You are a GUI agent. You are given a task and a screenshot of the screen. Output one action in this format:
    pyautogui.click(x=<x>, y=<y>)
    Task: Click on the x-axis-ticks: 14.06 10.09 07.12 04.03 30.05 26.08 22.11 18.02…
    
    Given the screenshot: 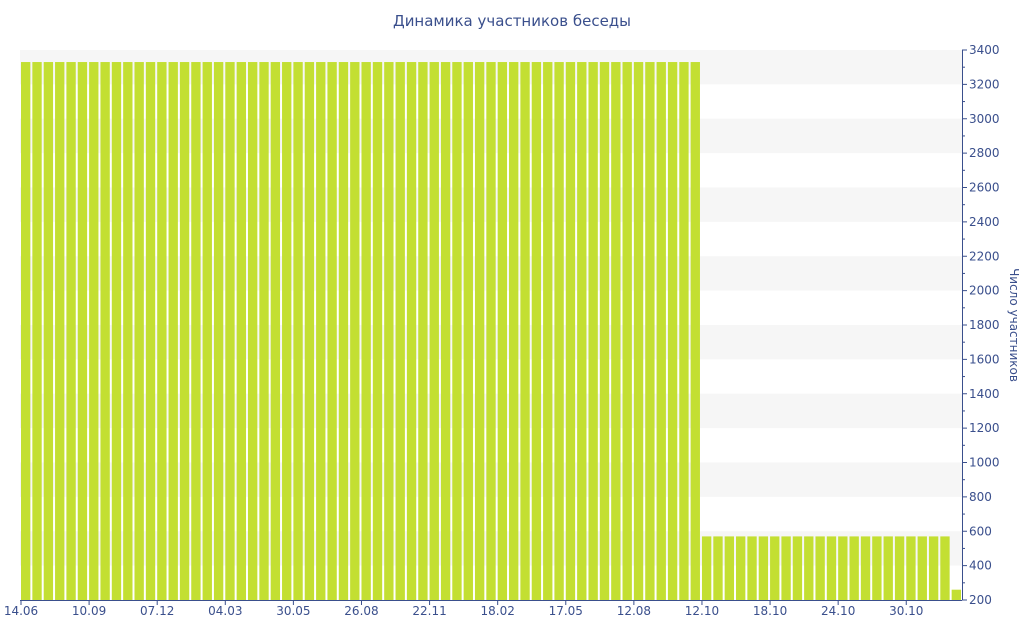 What is the action you would take?
    pyautogui.click(x=463, y=609)
    